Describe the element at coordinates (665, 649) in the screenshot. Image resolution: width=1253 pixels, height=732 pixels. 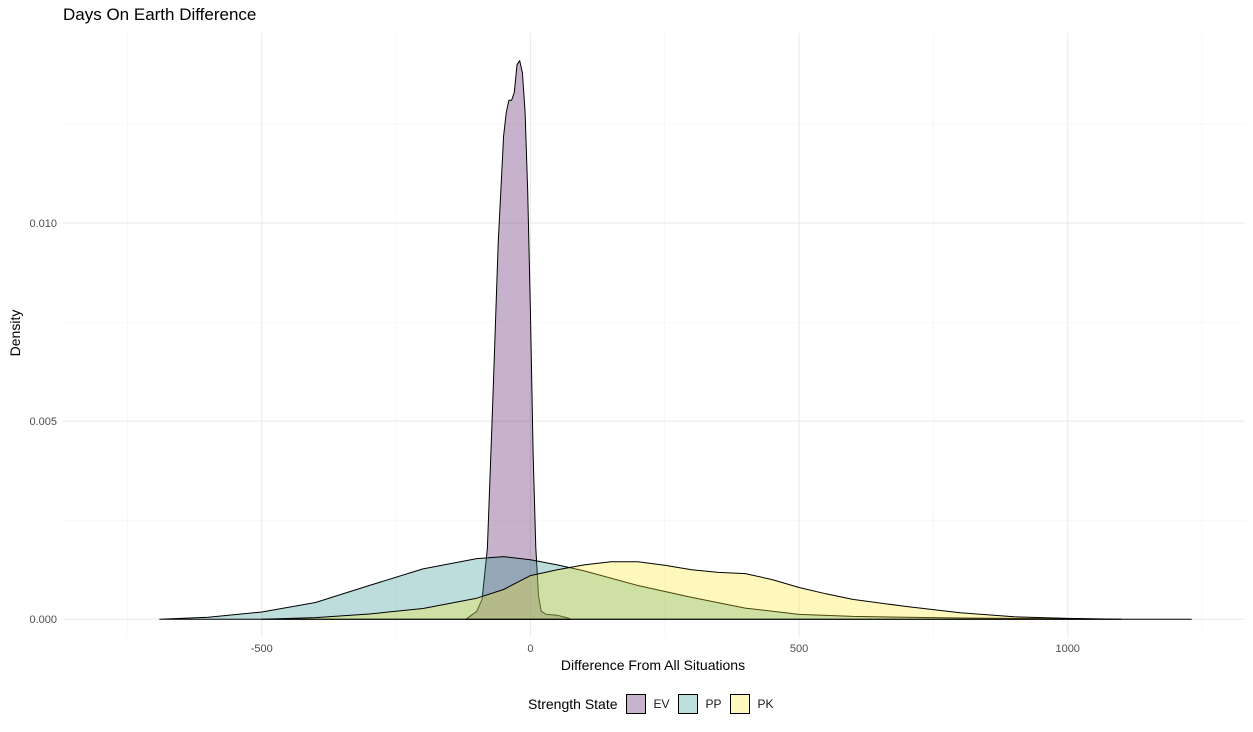
I see `x-axis-ticks: -500 0 500 1000` at that location.